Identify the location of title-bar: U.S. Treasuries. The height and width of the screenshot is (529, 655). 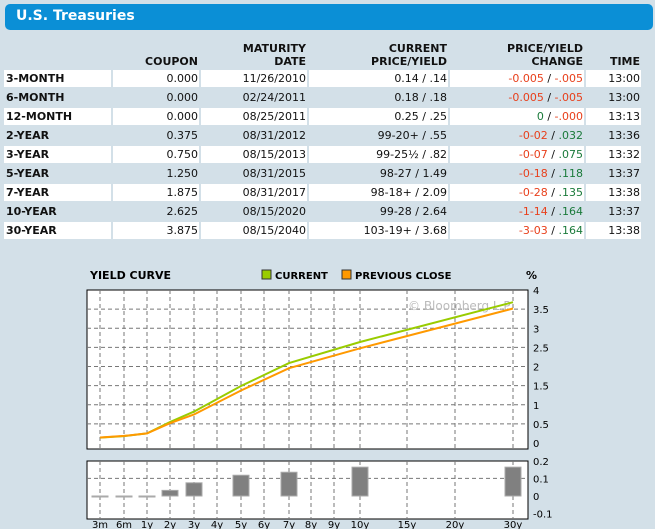
(329, 17).